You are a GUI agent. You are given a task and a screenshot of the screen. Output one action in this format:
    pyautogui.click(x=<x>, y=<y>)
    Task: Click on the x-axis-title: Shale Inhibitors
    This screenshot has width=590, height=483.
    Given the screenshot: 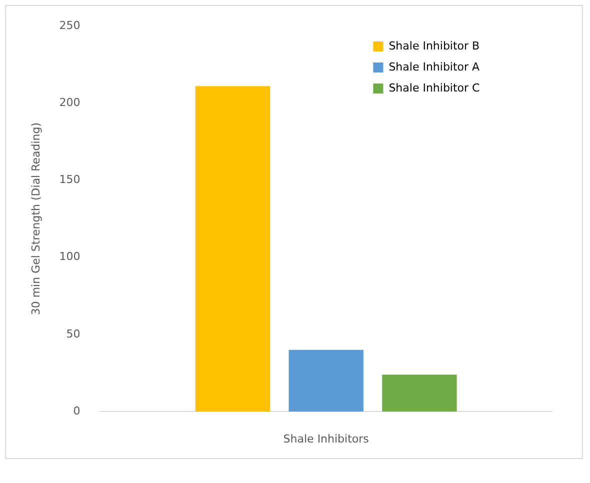 What is the action you would take?
    pyautogui.click(x=326, y=439)
    